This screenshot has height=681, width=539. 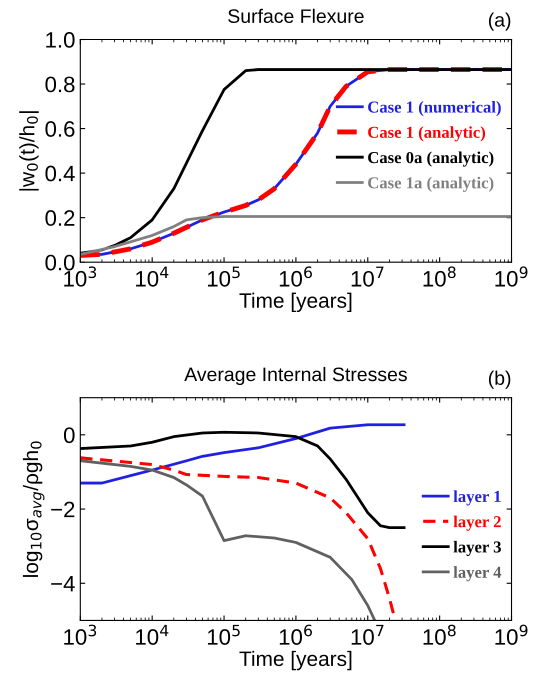 I want to click on chart-title: Average Internal Stresses, so click(x=295, y=376).